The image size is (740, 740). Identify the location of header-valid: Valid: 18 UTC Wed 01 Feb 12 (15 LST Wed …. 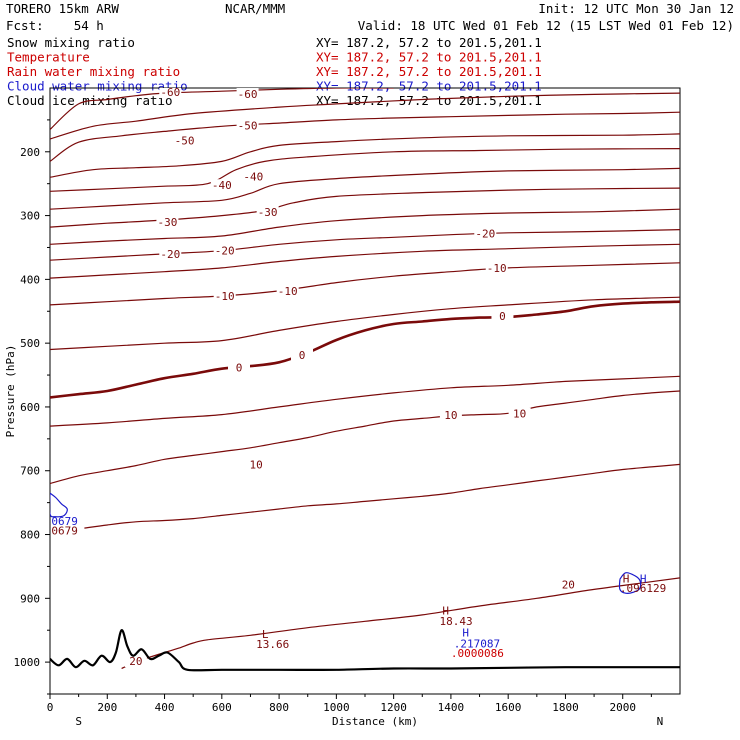
(546, 25).